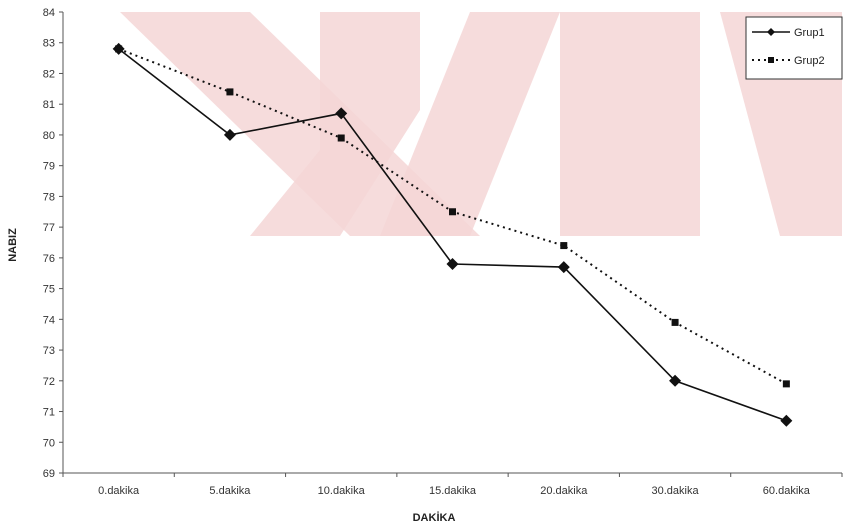 This screenshot has width=845, height=527. I want to click on legend-label: Grup2, so click(809, 61).